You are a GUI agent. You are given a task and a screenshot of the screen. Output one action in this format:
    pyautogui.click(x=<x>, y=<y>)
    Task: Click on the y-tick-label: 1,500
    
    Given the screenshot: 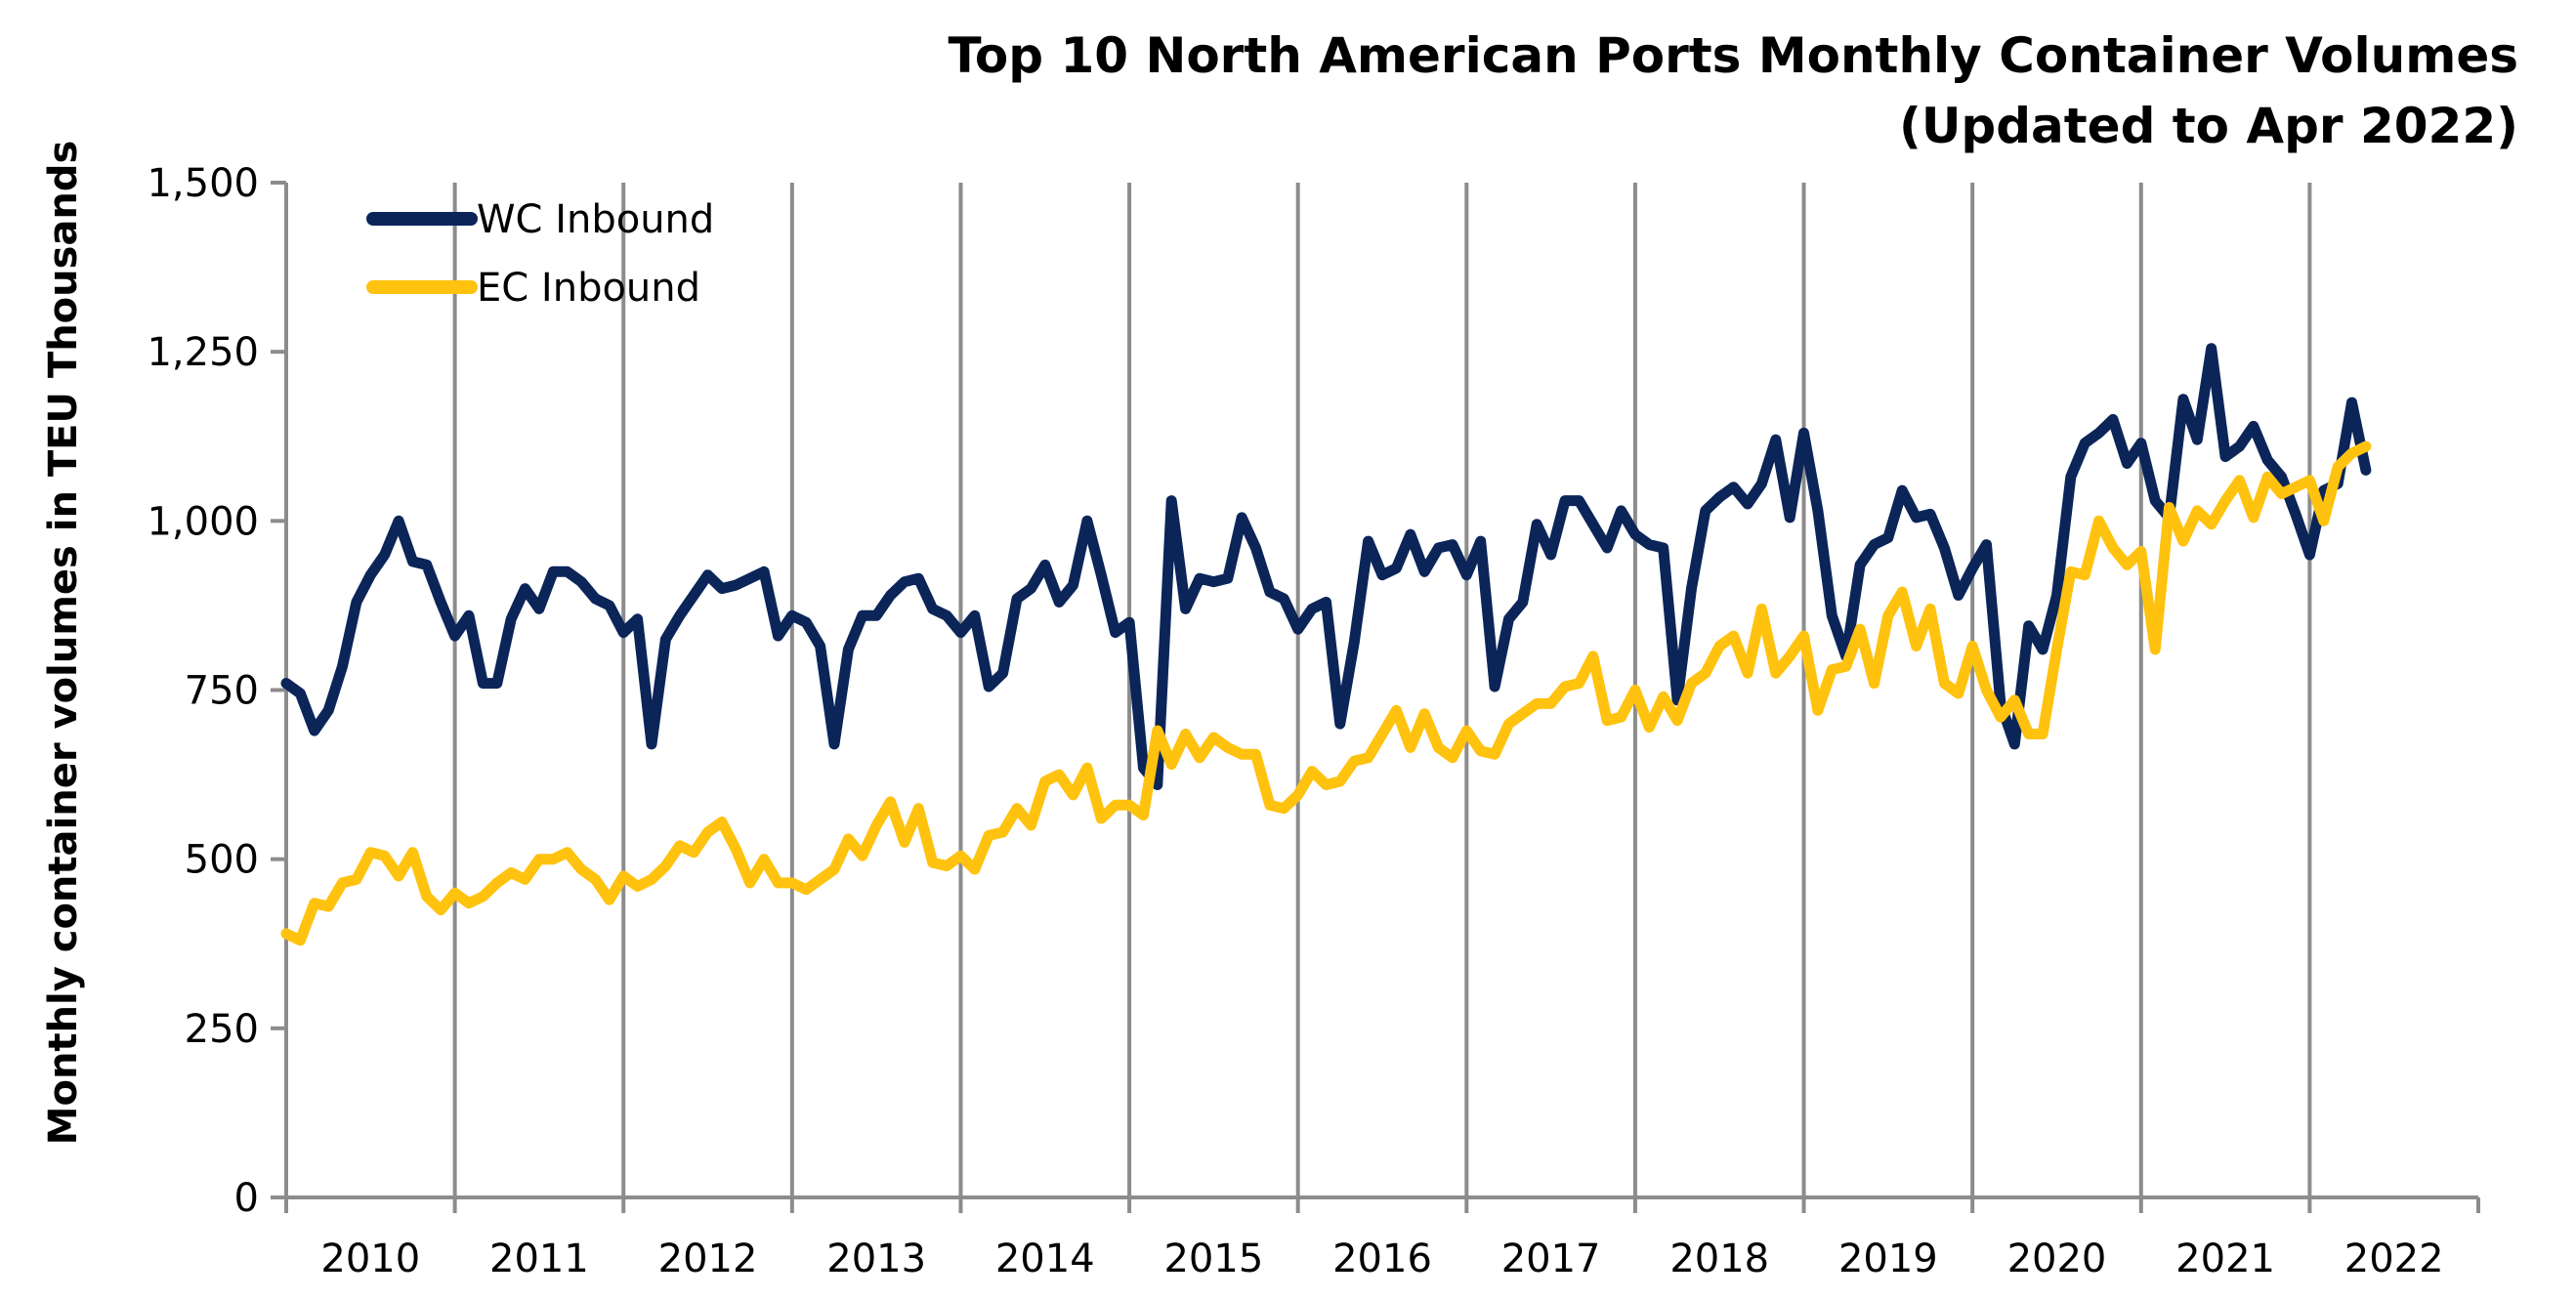 What is the action you would take?
    pyautogui.click(x=203, y=183)
    